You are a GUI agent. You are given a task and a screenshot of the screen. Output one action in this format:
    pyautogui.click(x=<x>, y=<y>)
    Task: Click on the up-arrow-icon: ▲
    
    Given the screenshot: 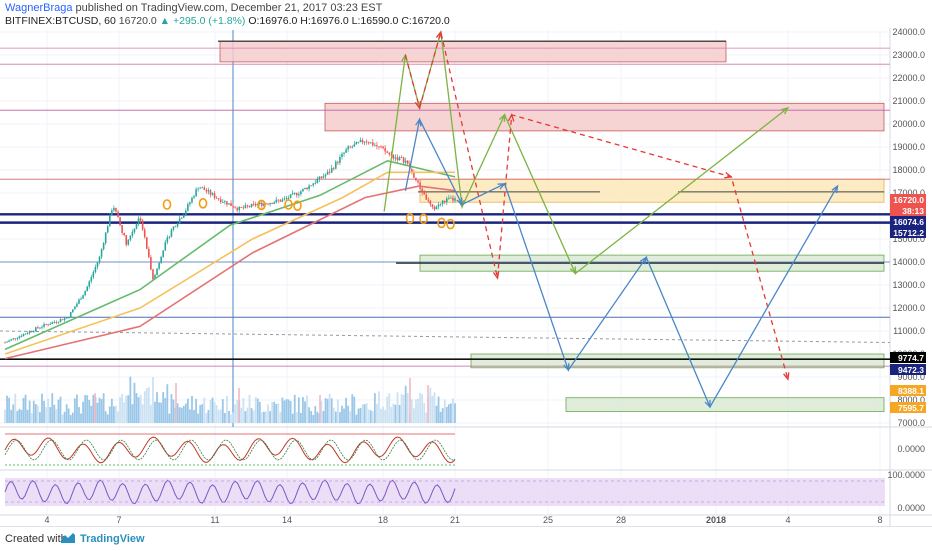 What is the action you would take?
    pyautogui.click(x=165, y=21)
    